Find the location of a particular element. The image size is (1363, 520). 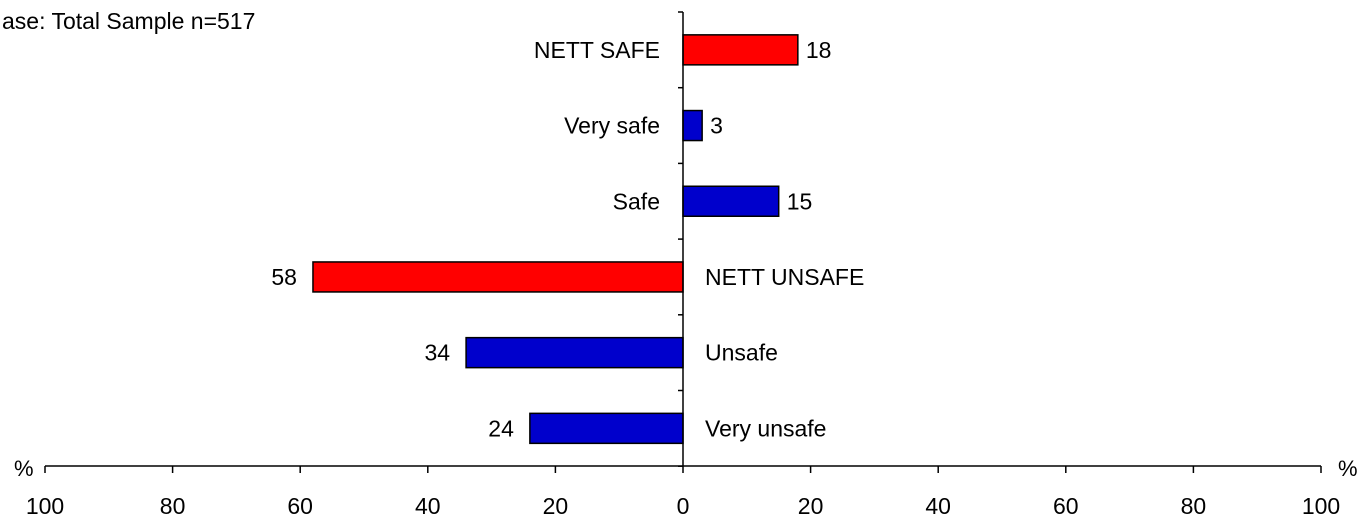

category-label: NETT UNSAFE is located at coordinates (784, 277).